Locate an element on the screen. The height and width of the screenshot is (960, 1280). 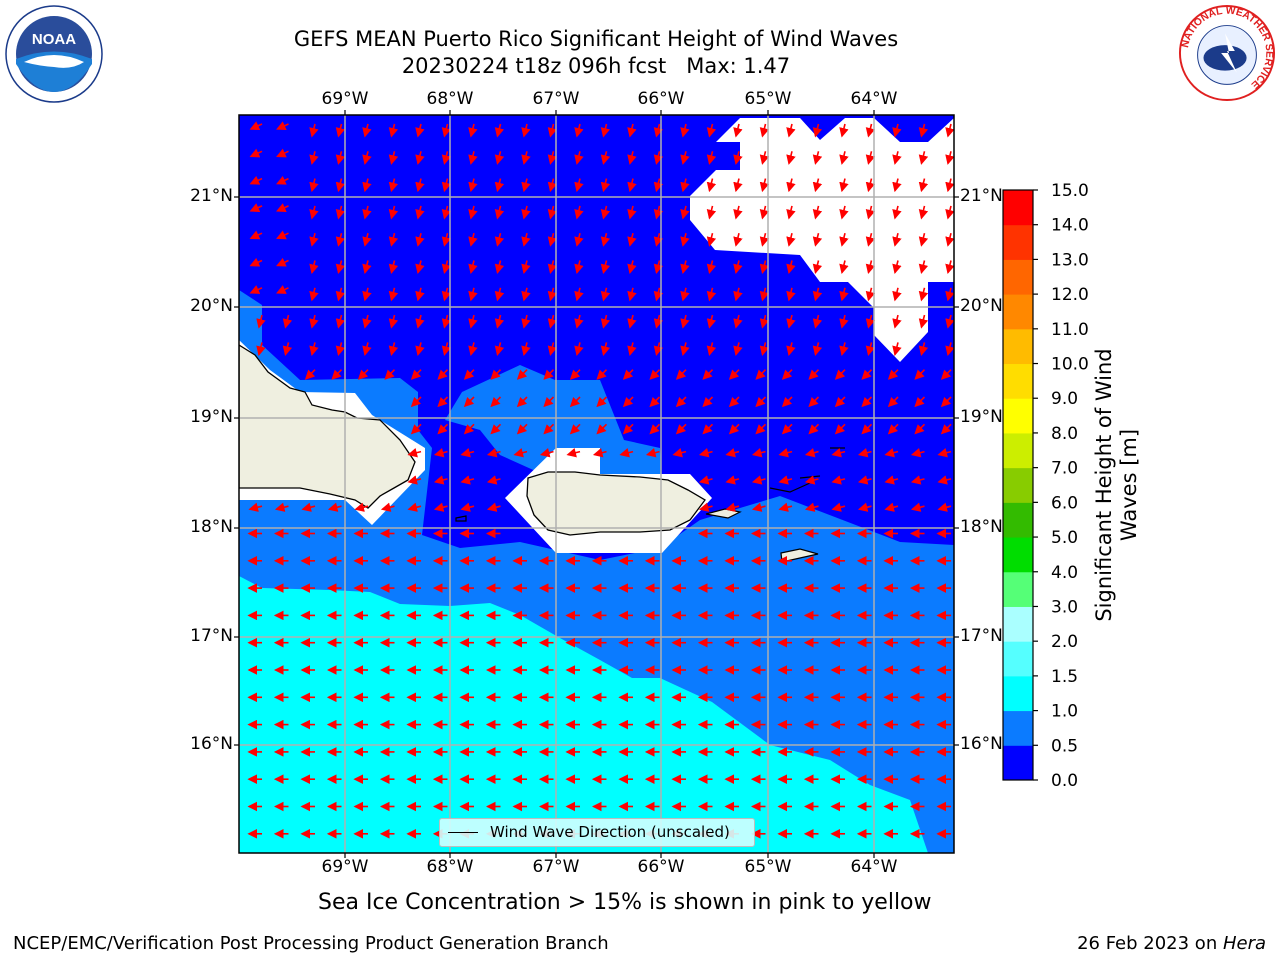
lon-label-bottom: 66°W is located at coordinates (661, 867).